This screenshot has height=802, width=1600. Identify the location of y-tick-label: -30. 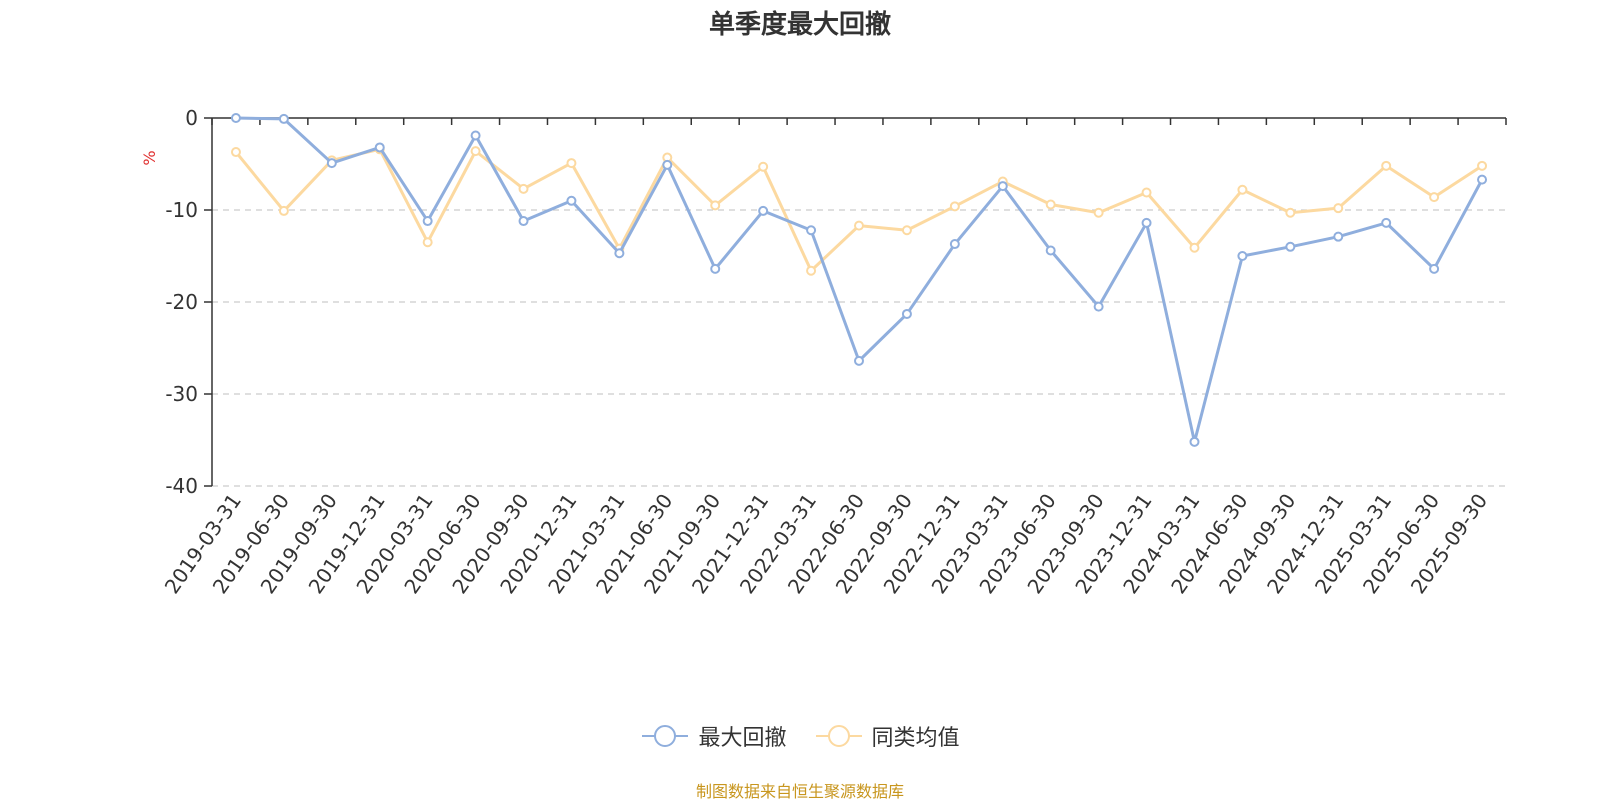
(181, 394).